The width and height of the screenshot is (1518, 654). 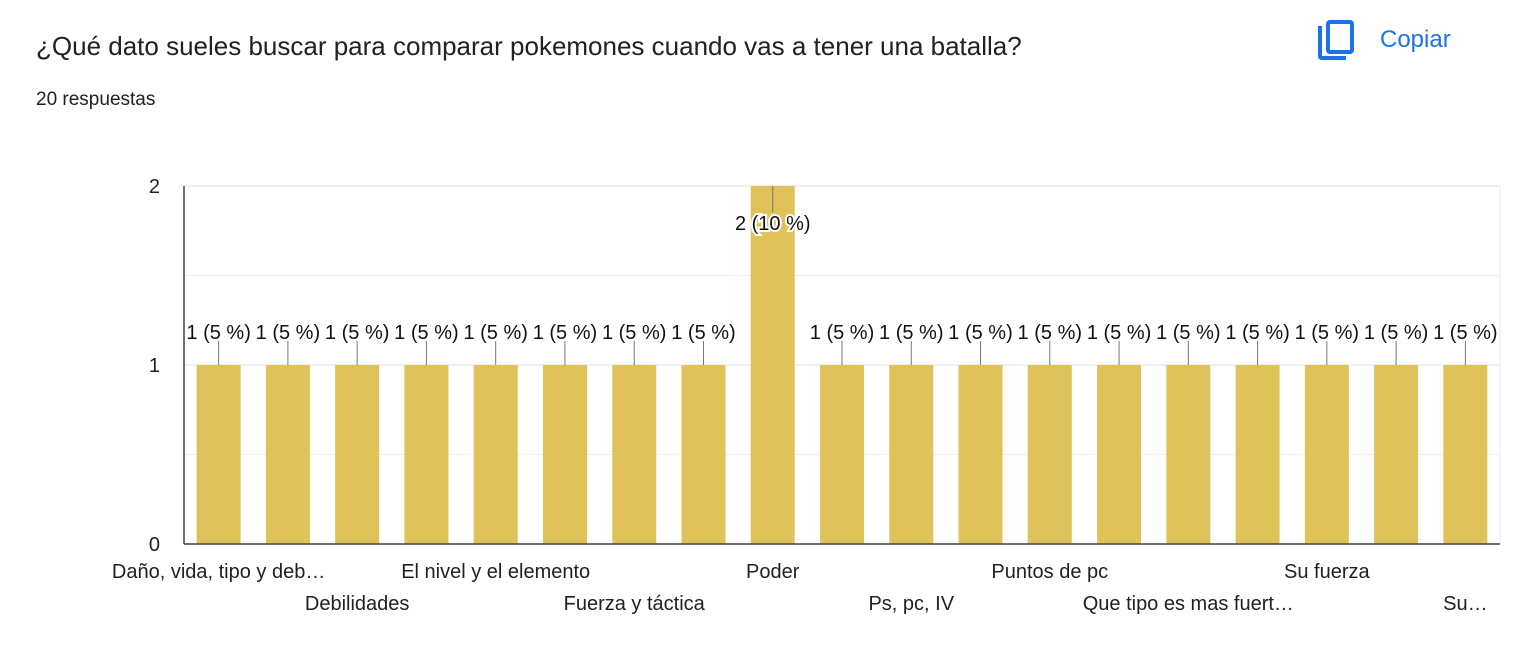 I want to click on x-tick-label: Debilidades, so click(x=357, y=604).